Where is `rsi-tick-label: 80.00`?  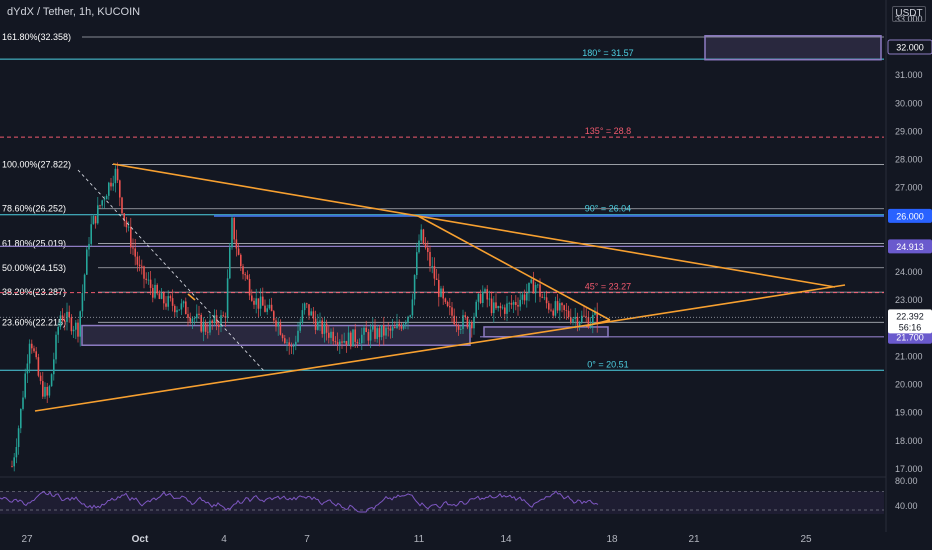
rsi-tick-label: 80.00 is located at coordinates (906, 481).